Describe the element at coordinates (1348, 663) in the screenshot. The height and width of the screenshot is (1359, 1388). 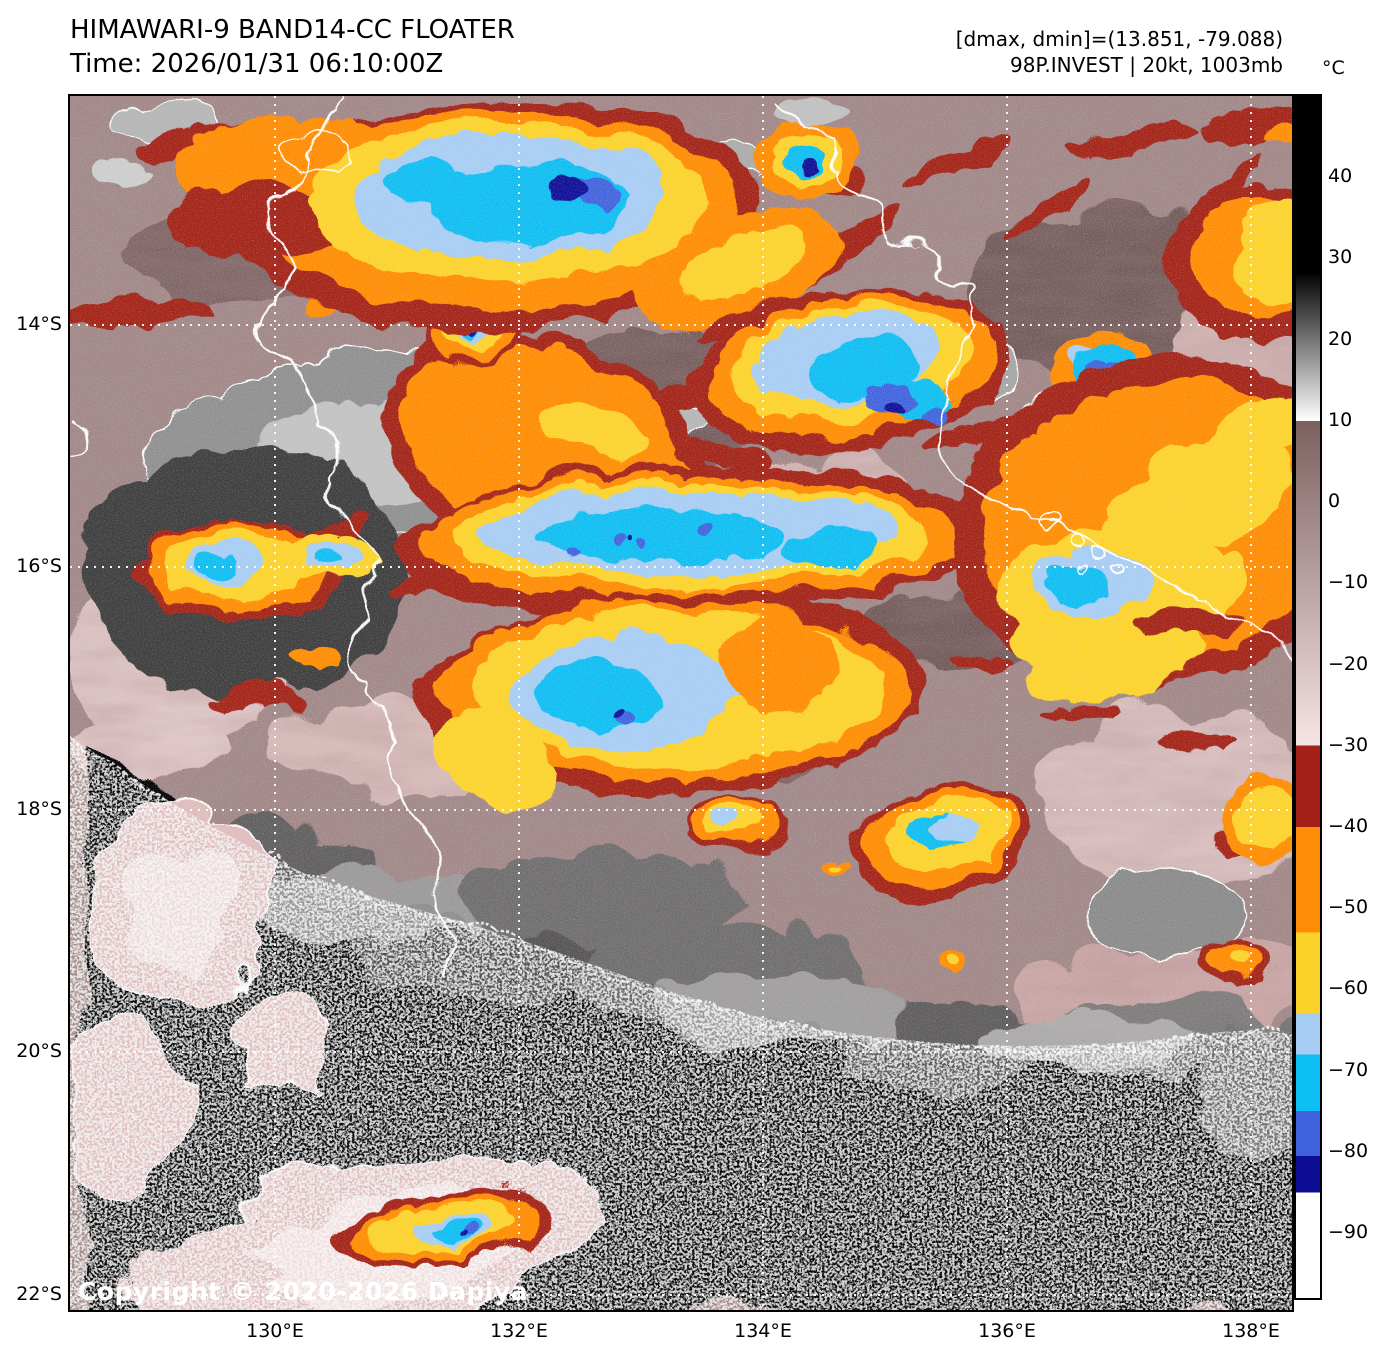
I see `colorbar-tick-label: −20` at that location.